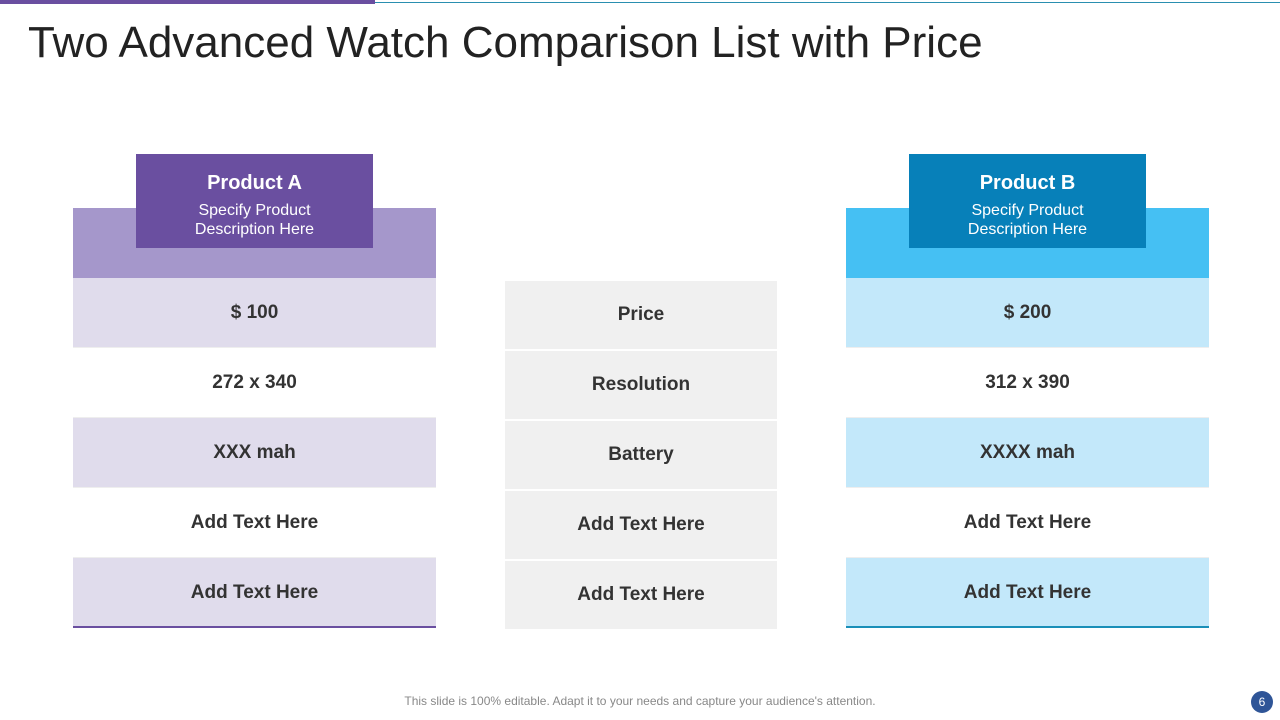 The height and width of the screenshot is (720, 1280). What do you see at coordinates (641, 385) in the screenshot?
I see `feature-cell: Resolution` at bounding box center [641, 385].